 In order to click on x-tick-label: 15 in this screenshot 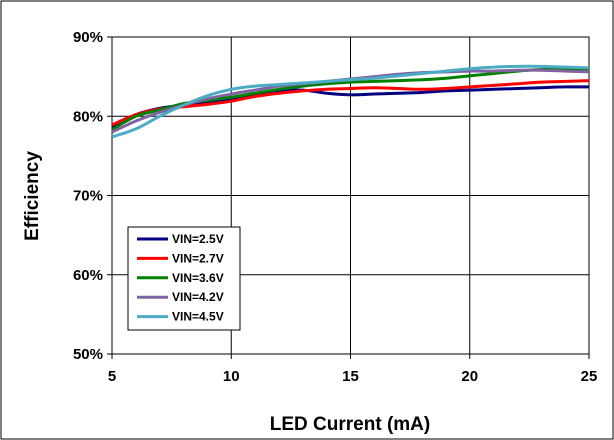, I will do `click(350, 376)`.